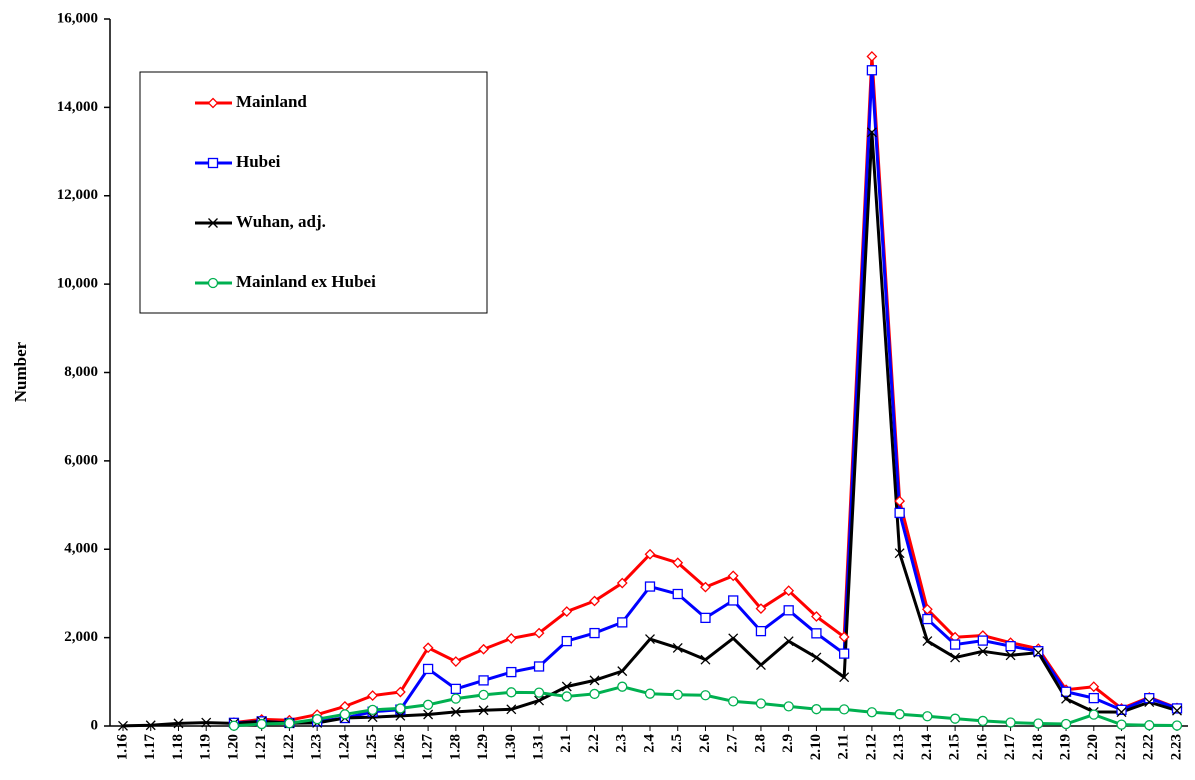 The height and width of the screenshot is (780, 1195). I want to click on legend-label: Mainland, so click(271, 101).